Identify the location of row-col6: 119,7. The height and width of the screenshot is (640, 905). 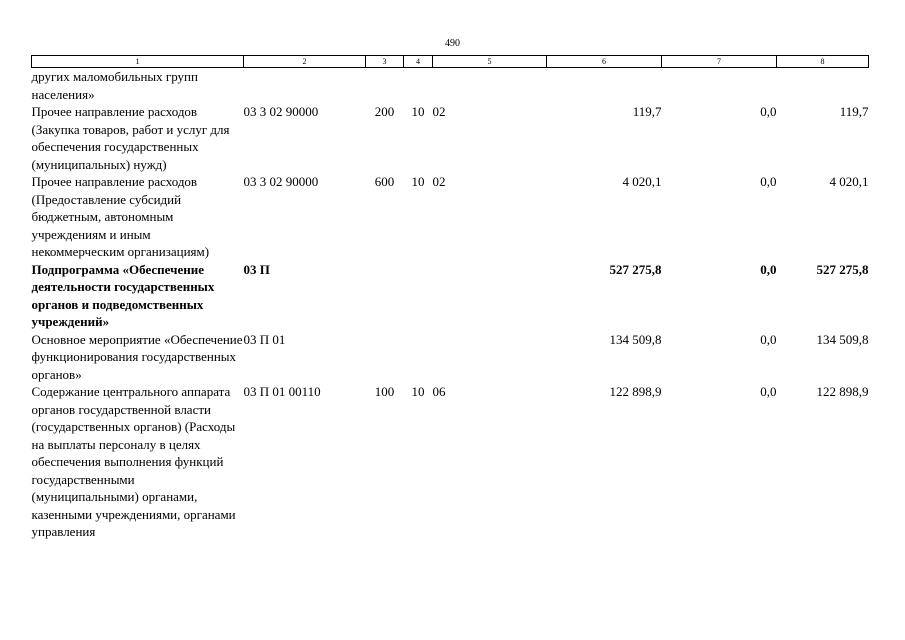
(647, 111).